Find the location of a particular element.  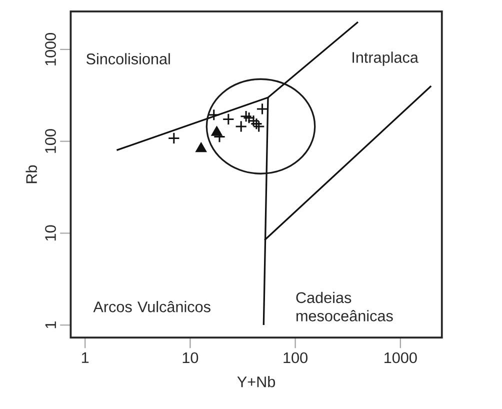

x-tick-label: 1 is located at coordinates (85, 357).